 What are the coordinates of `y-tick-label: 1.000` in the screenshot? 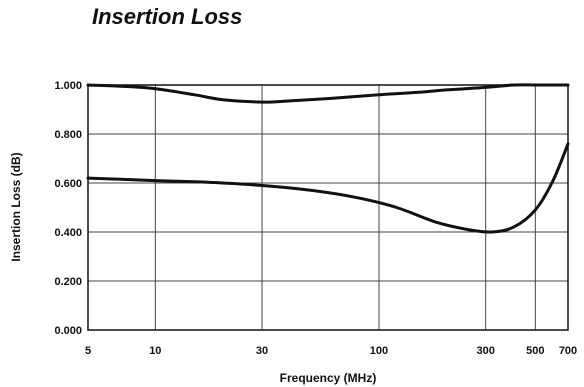 It's located at (68, 86).